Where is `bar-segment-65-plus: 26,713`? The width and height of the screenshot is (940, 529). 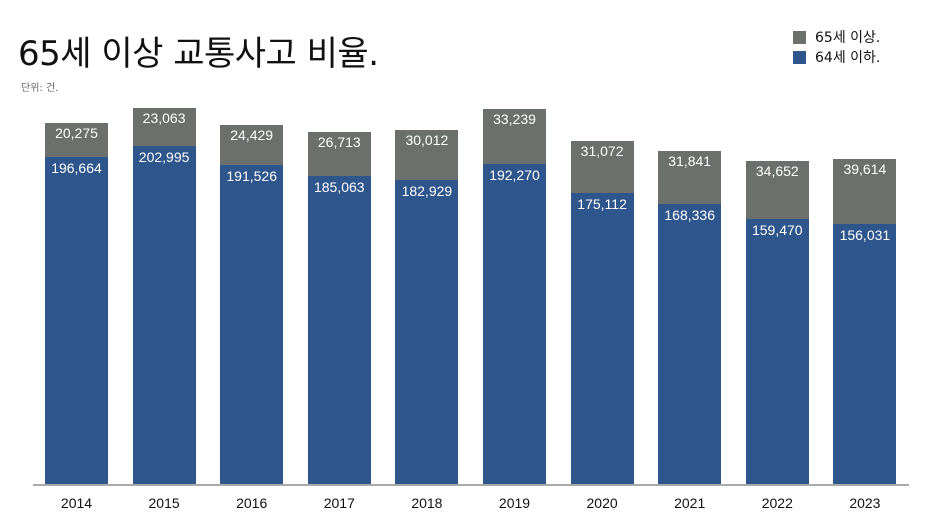
bar-segment-65-plus: 26,713 is located at coordinates (339, 154).